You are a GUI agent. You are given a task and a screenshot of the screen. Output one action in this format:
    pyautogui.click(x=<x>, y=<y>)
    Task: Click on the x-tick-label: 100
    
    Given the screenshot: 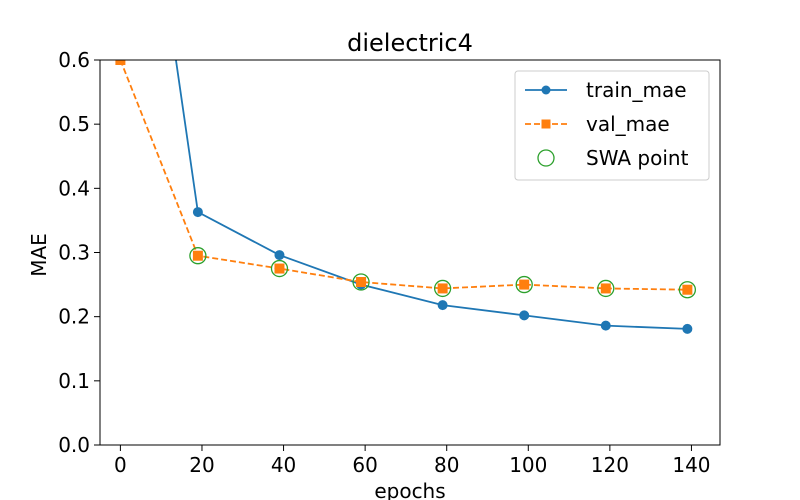 What is the action you would take?
    pyautogui.click(x=528, y=465)
    